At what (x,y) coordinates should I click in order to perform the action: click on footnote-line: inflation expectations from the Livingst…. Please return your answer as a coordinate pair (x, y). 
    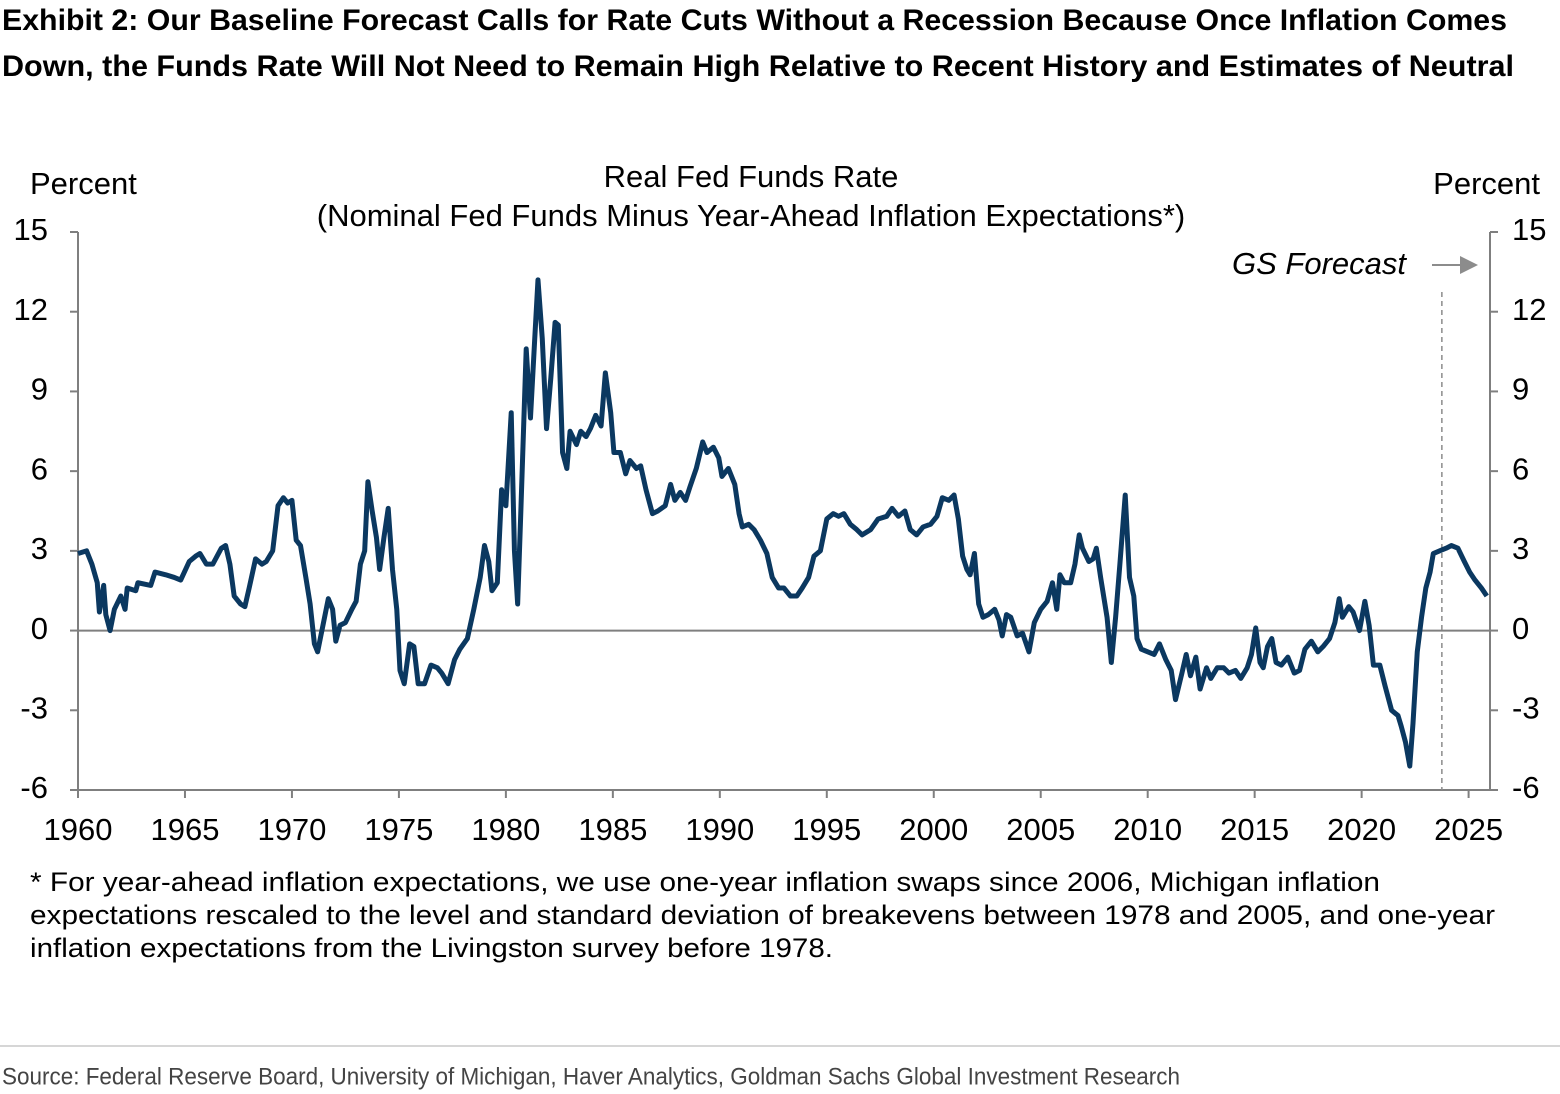
    Looking at the image, I should click on (431, 948).